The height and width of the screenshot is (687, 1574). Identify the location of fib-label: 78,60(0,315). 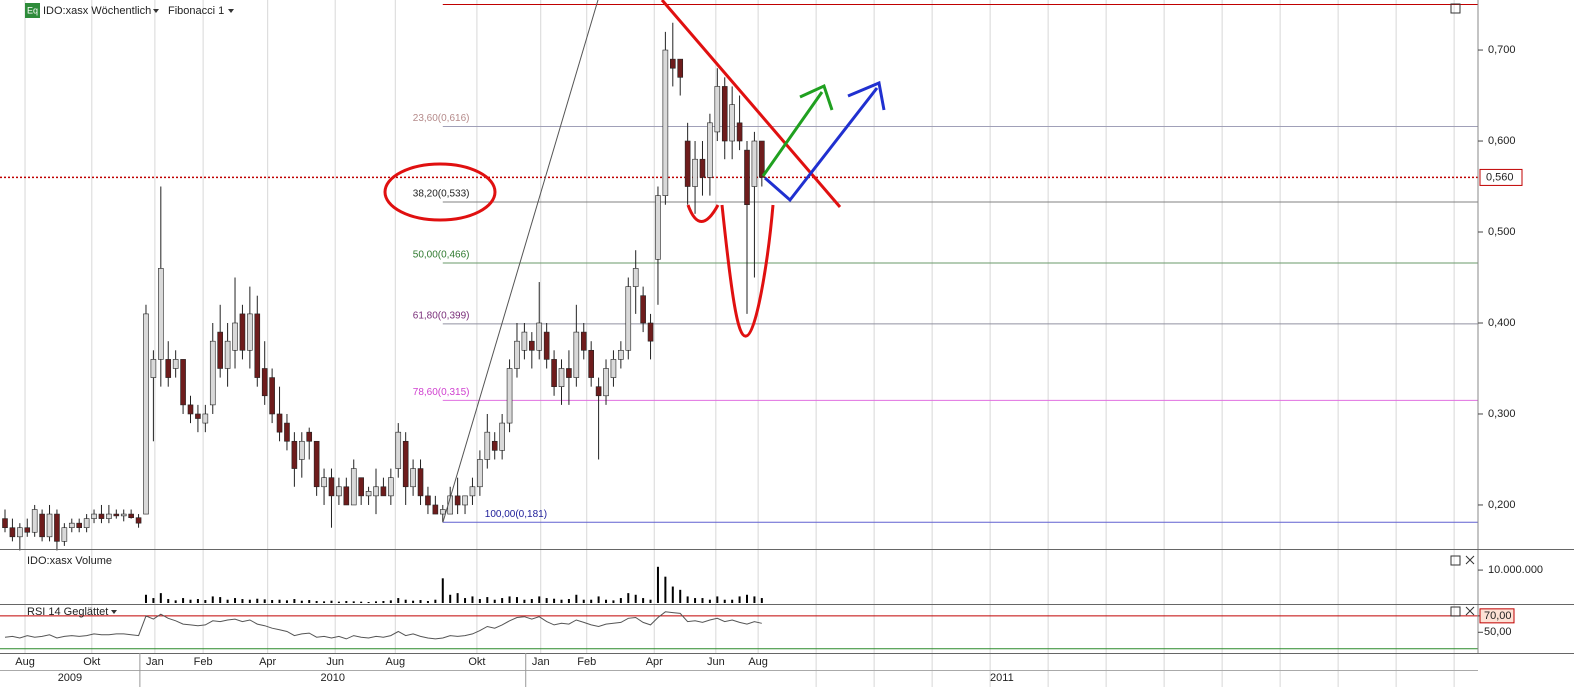
(441, 392).